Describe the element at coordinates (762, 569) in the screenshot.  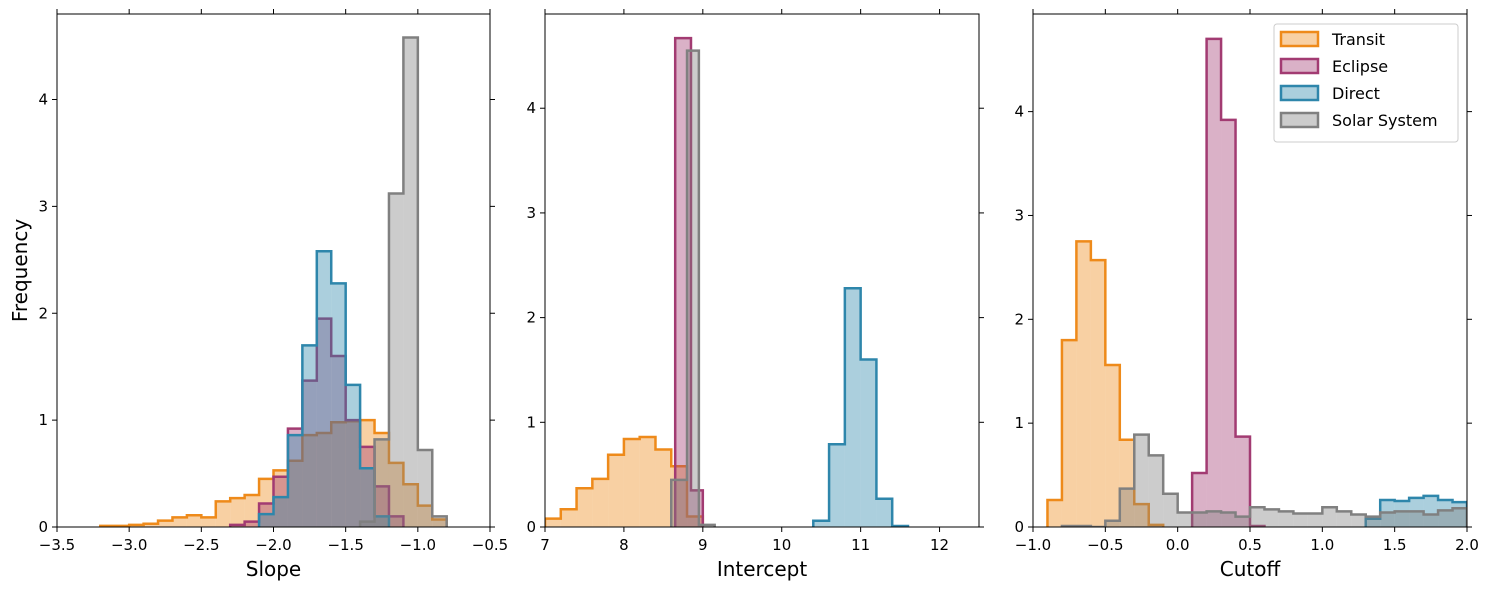
I see `x-axis-label: Intercept` at that location.